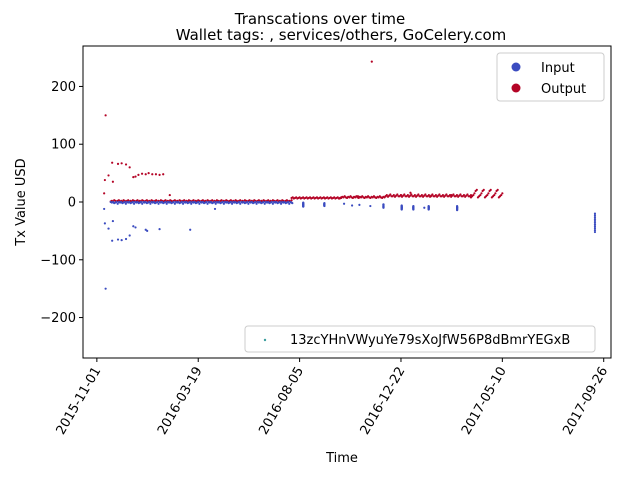  What do you see at coordinates (58, 318) in the screenshot?
I see `y-tick-label: −200` at bounding box center [58, 318].